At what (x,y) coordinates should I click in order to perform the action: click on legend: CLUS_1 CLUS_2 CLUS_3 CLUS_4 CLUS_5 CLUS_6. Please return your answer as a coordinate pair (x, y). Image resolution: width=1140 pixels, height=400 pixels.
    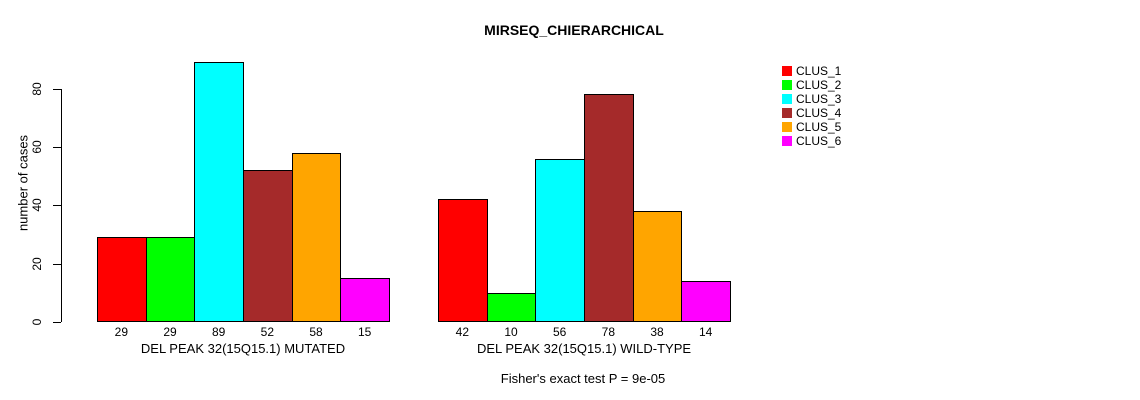
    Looking at the image, I should click on (811, 106).